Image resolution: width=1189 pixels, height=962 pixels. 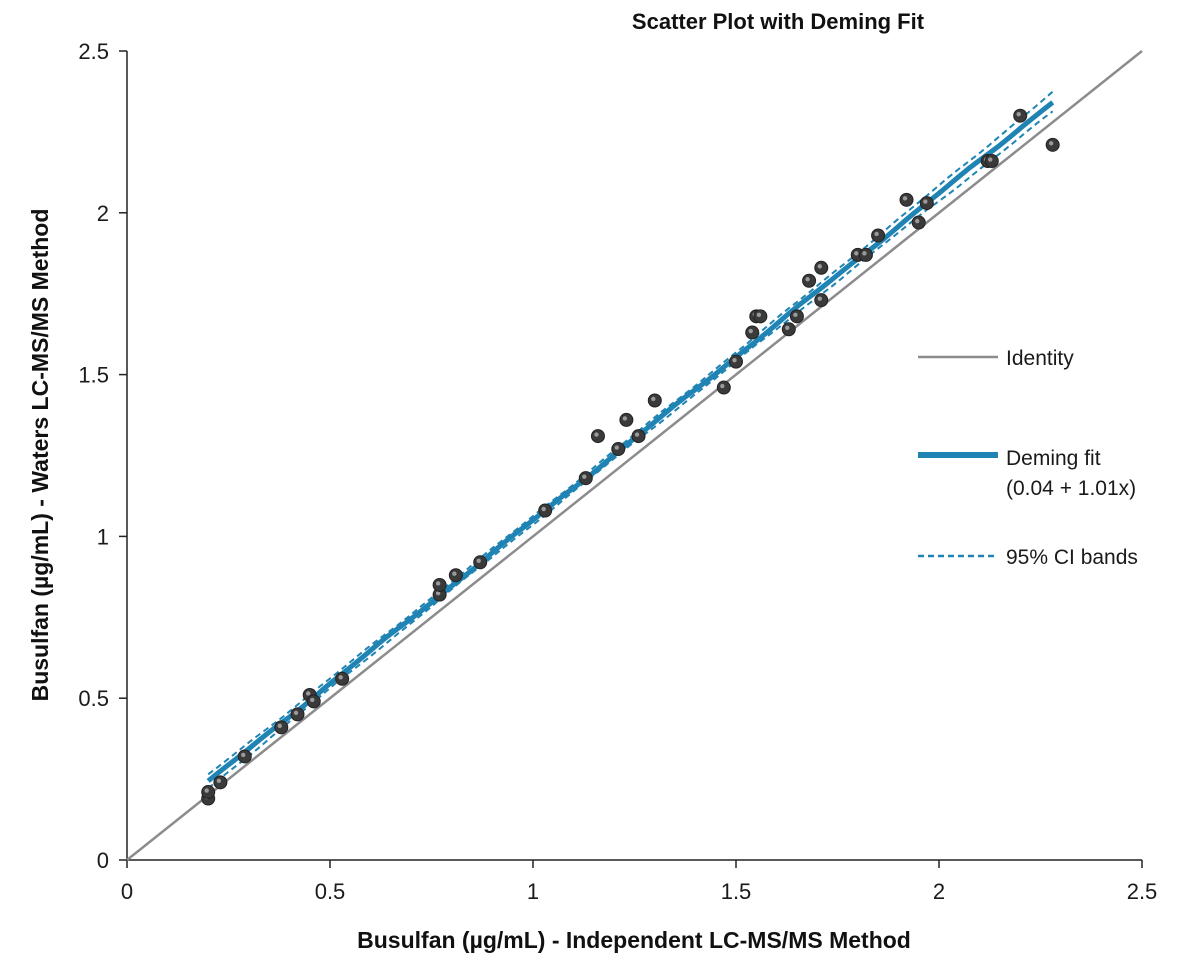 I want to click on y-tick-label: 0, so click(x=103, y=860).